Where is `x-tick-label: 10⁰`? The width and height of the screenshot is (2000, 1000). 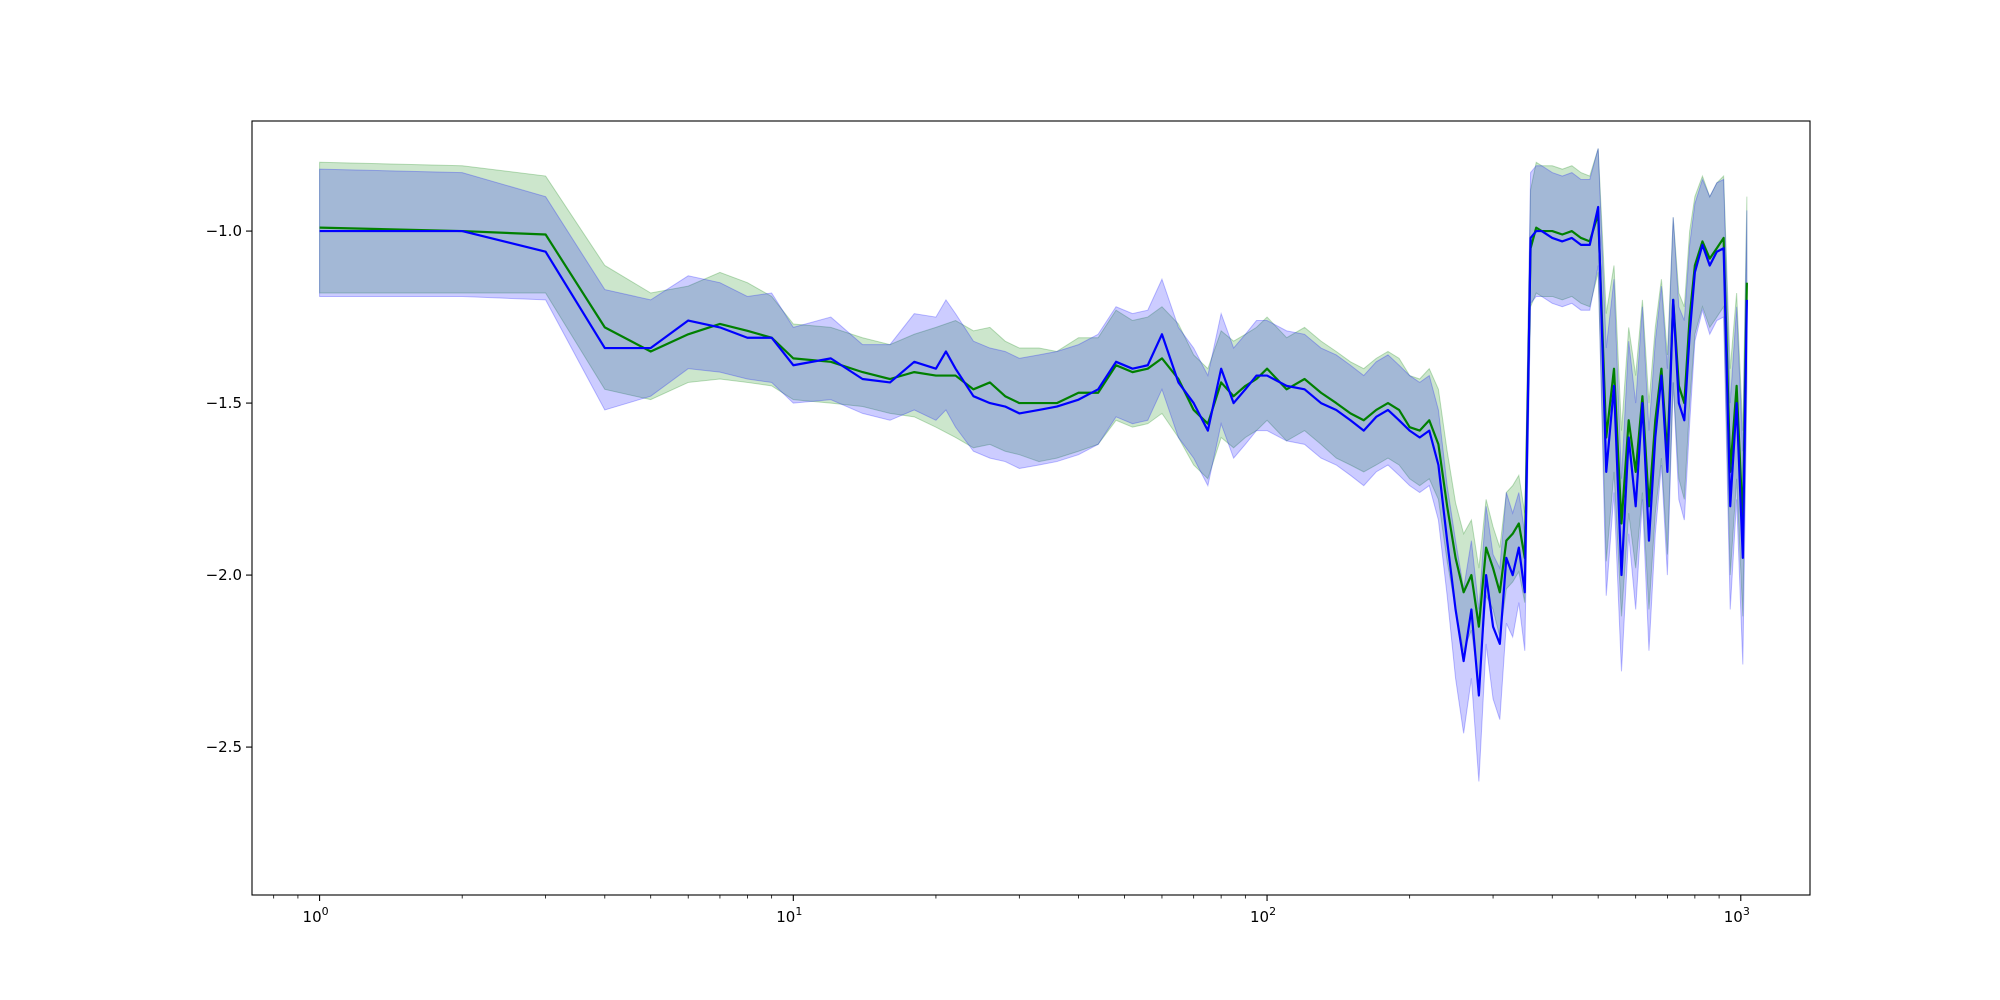
x-tick-label: 10⁰ is located at coordinates (316, 915).